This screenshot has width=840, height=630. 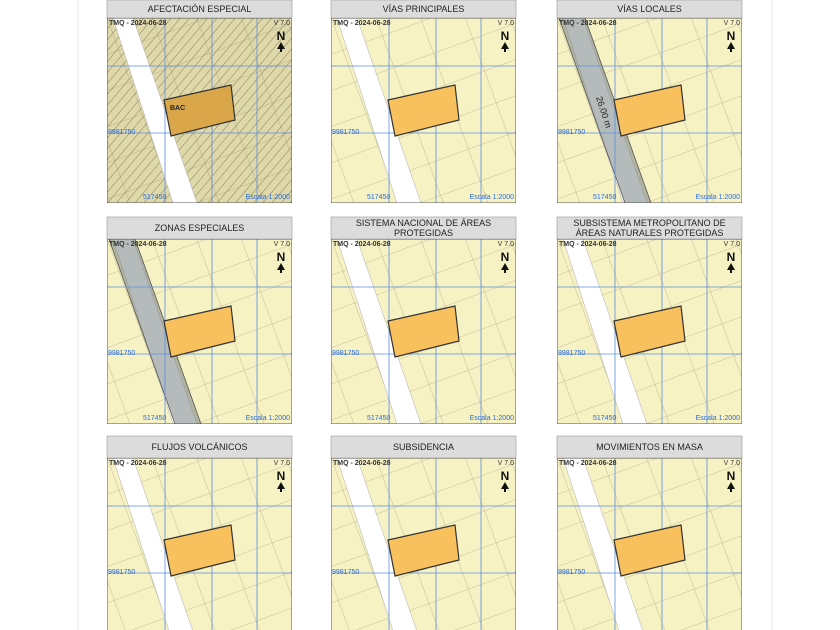 I want to click on title-box: SUBSIDENCIA, so click(x=423, y=447).